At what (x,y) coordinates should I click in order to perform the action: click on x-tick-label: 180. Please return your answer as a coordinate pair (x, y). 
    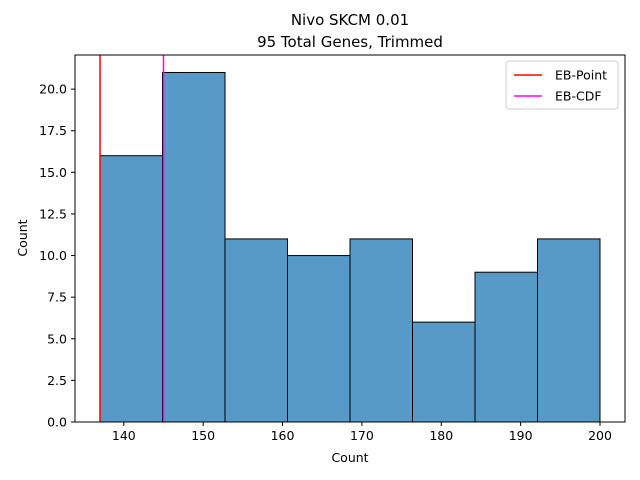
    Looking at the image, I should click on (441, 435).